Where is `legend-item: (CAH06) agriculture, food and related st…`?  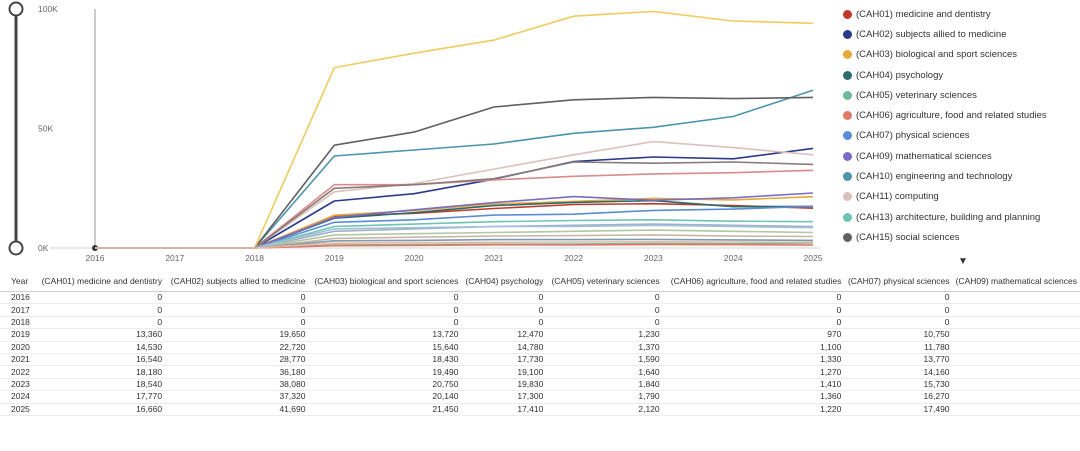
legend-item: (CAH06) agriculture, food and related st… is located at coordinates (960, 115).